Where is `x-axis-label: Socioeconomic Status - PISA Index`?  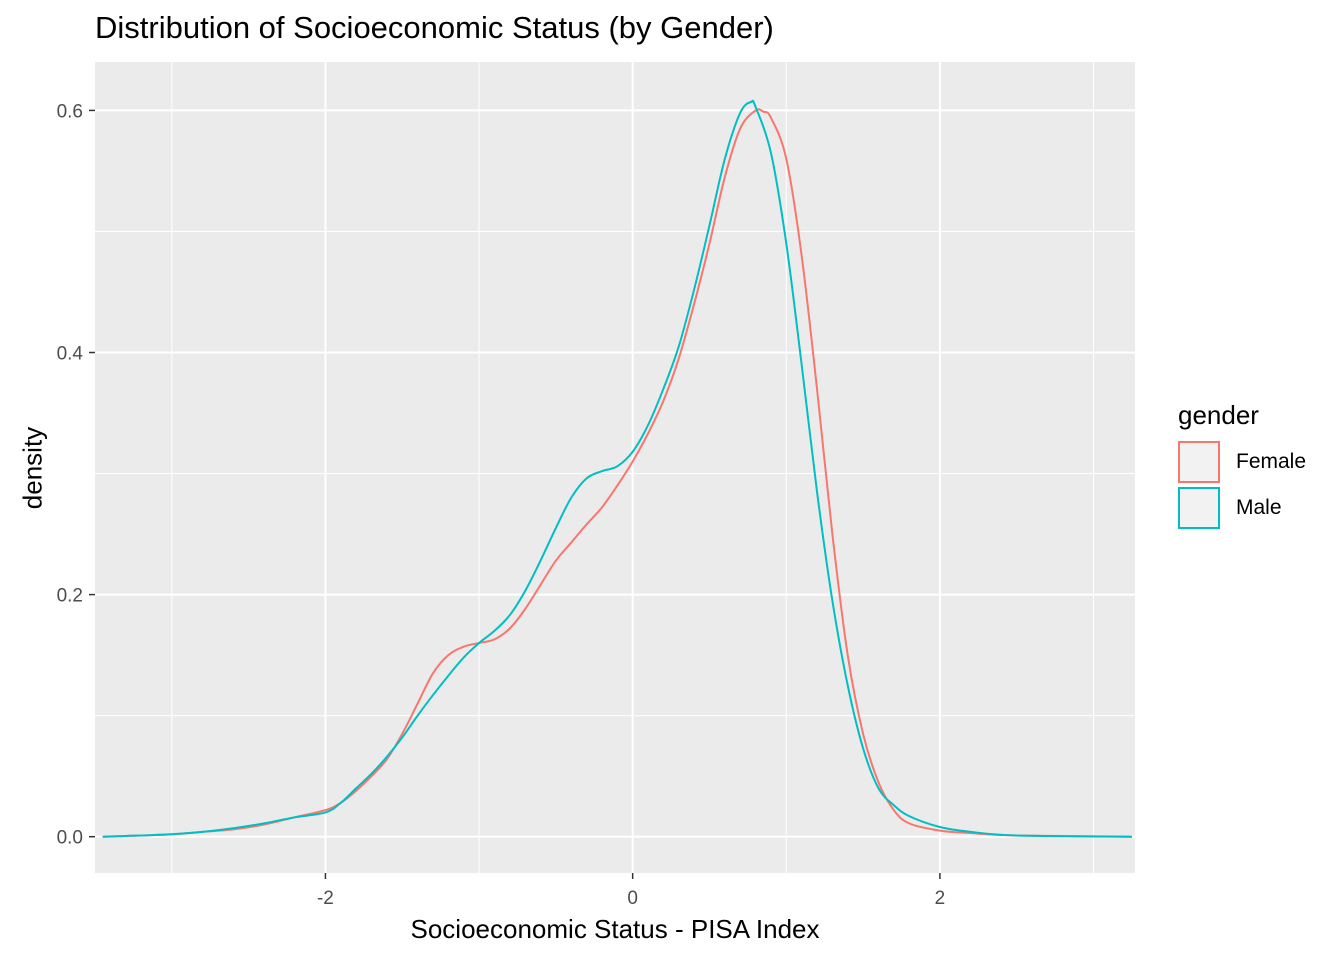 x-axis-label: Socioeconomic Status - PISA Index is located at coordinates (615, 929).